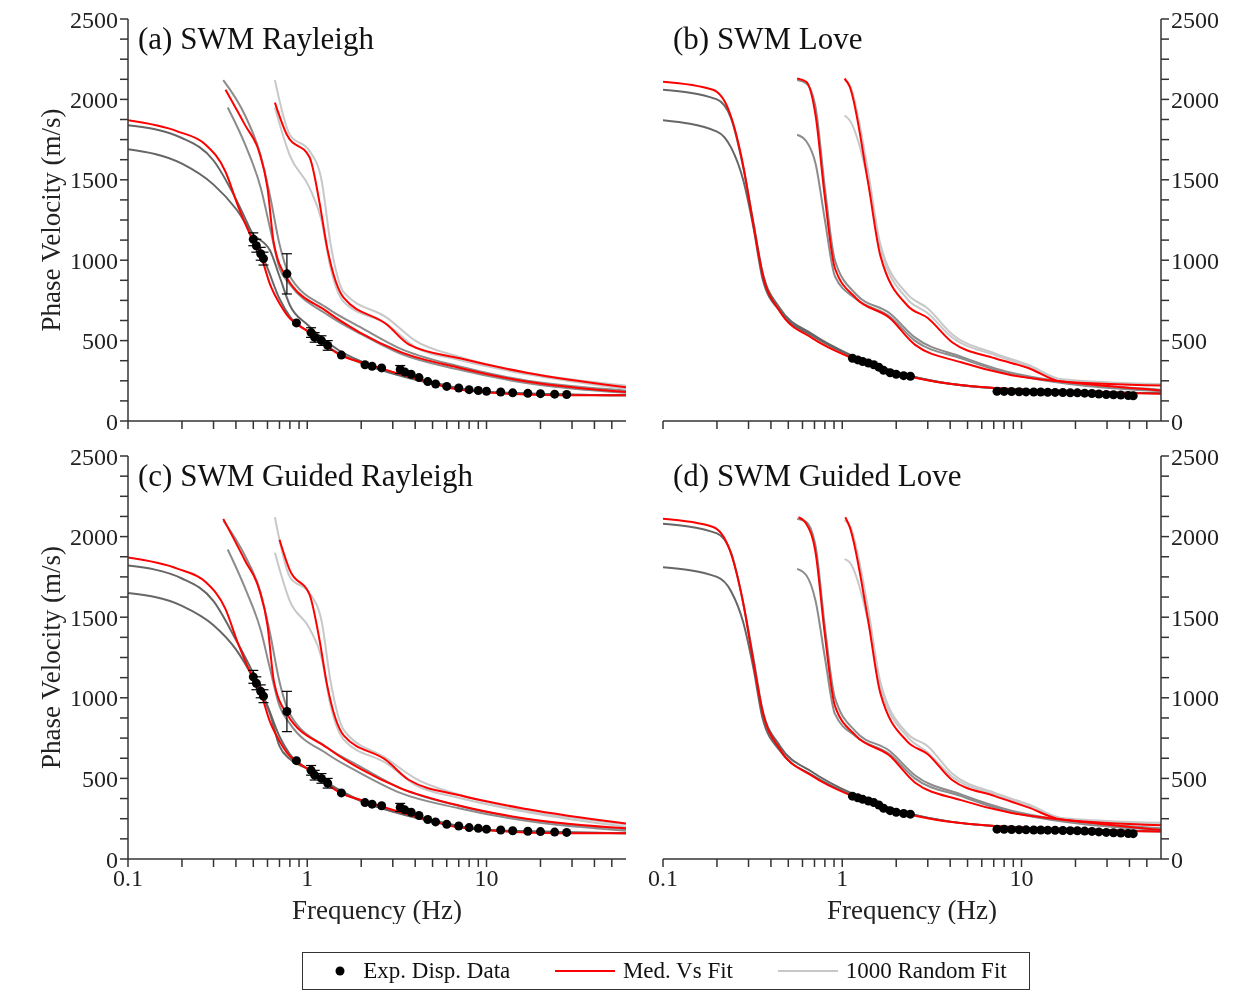 The width and height of the screenshot is (1246, 991). Describe the element at coordinates (256, 39) in the screenshot. I see `chart-title: (a) SWM Rayleigh` at that location.